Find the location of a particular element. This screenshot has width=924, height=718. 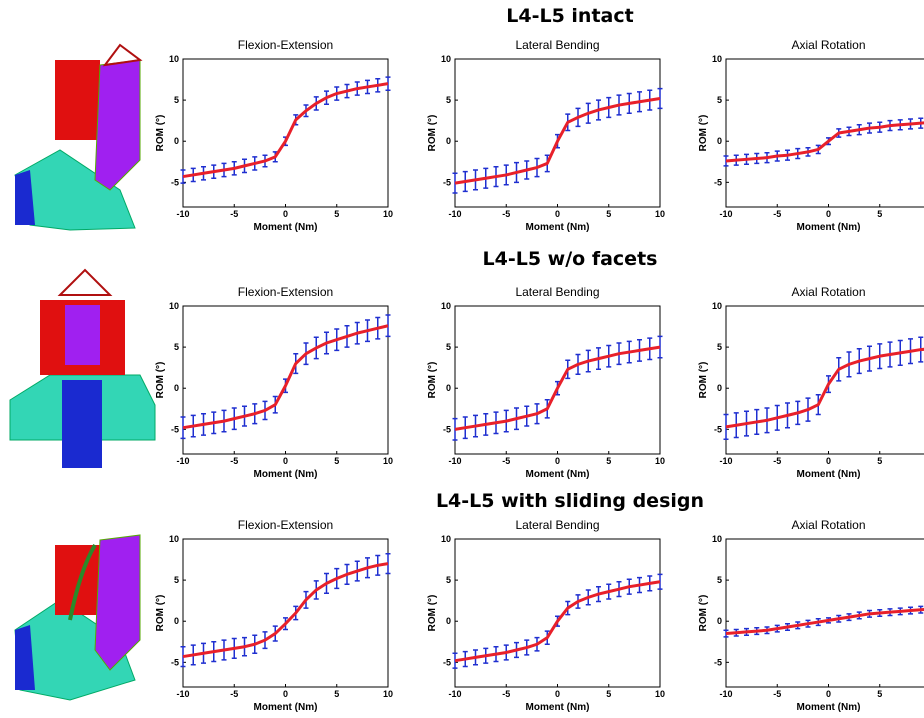

posterior-elements is located at coordinates (77, 100).